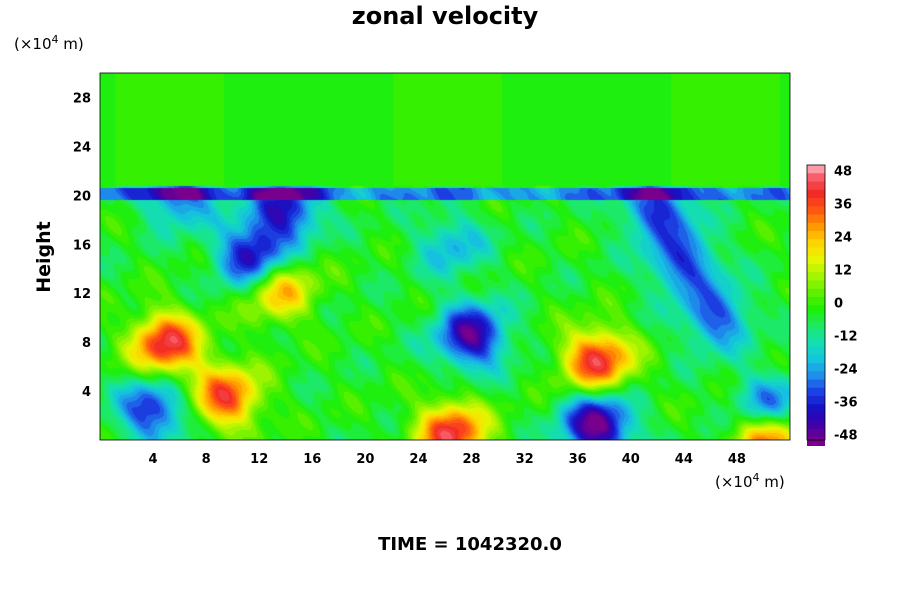 The height and width of the screenshot is (600, 900). I want to click on y-axis-label: Height, so click(44, 257).